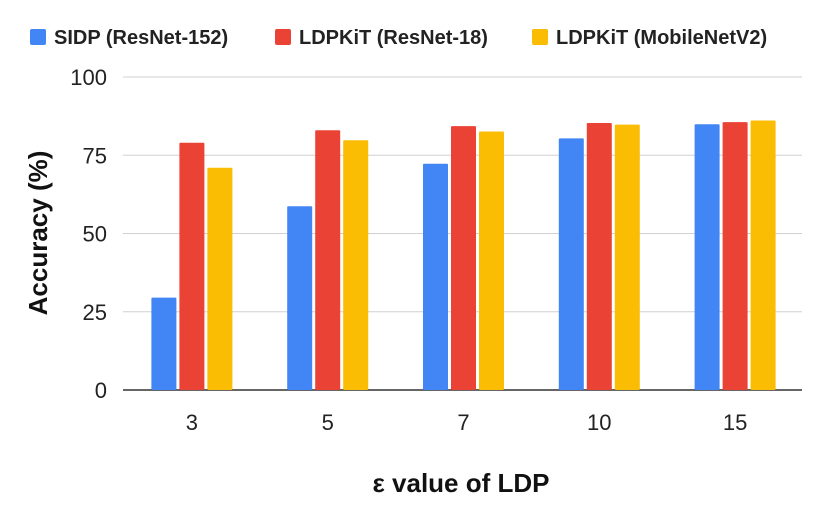  What do you see at coordinates (735, 422) in the screenshot?
I see `x-tick-label: 15` at bounding box center [735, 422].